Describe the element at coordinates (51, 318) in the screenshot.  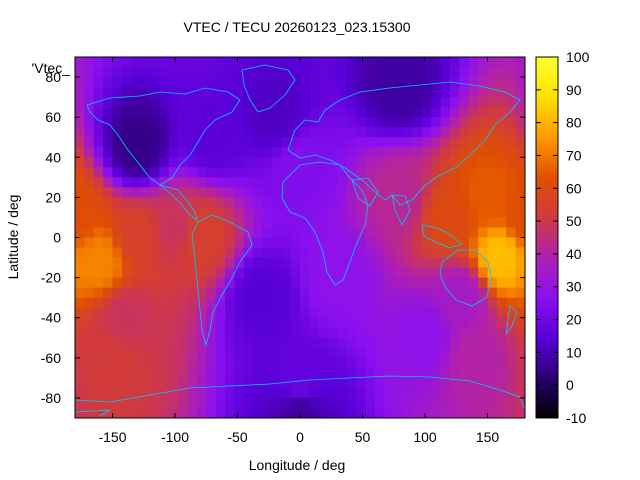
I see `y-tick-label: -40` at that location.